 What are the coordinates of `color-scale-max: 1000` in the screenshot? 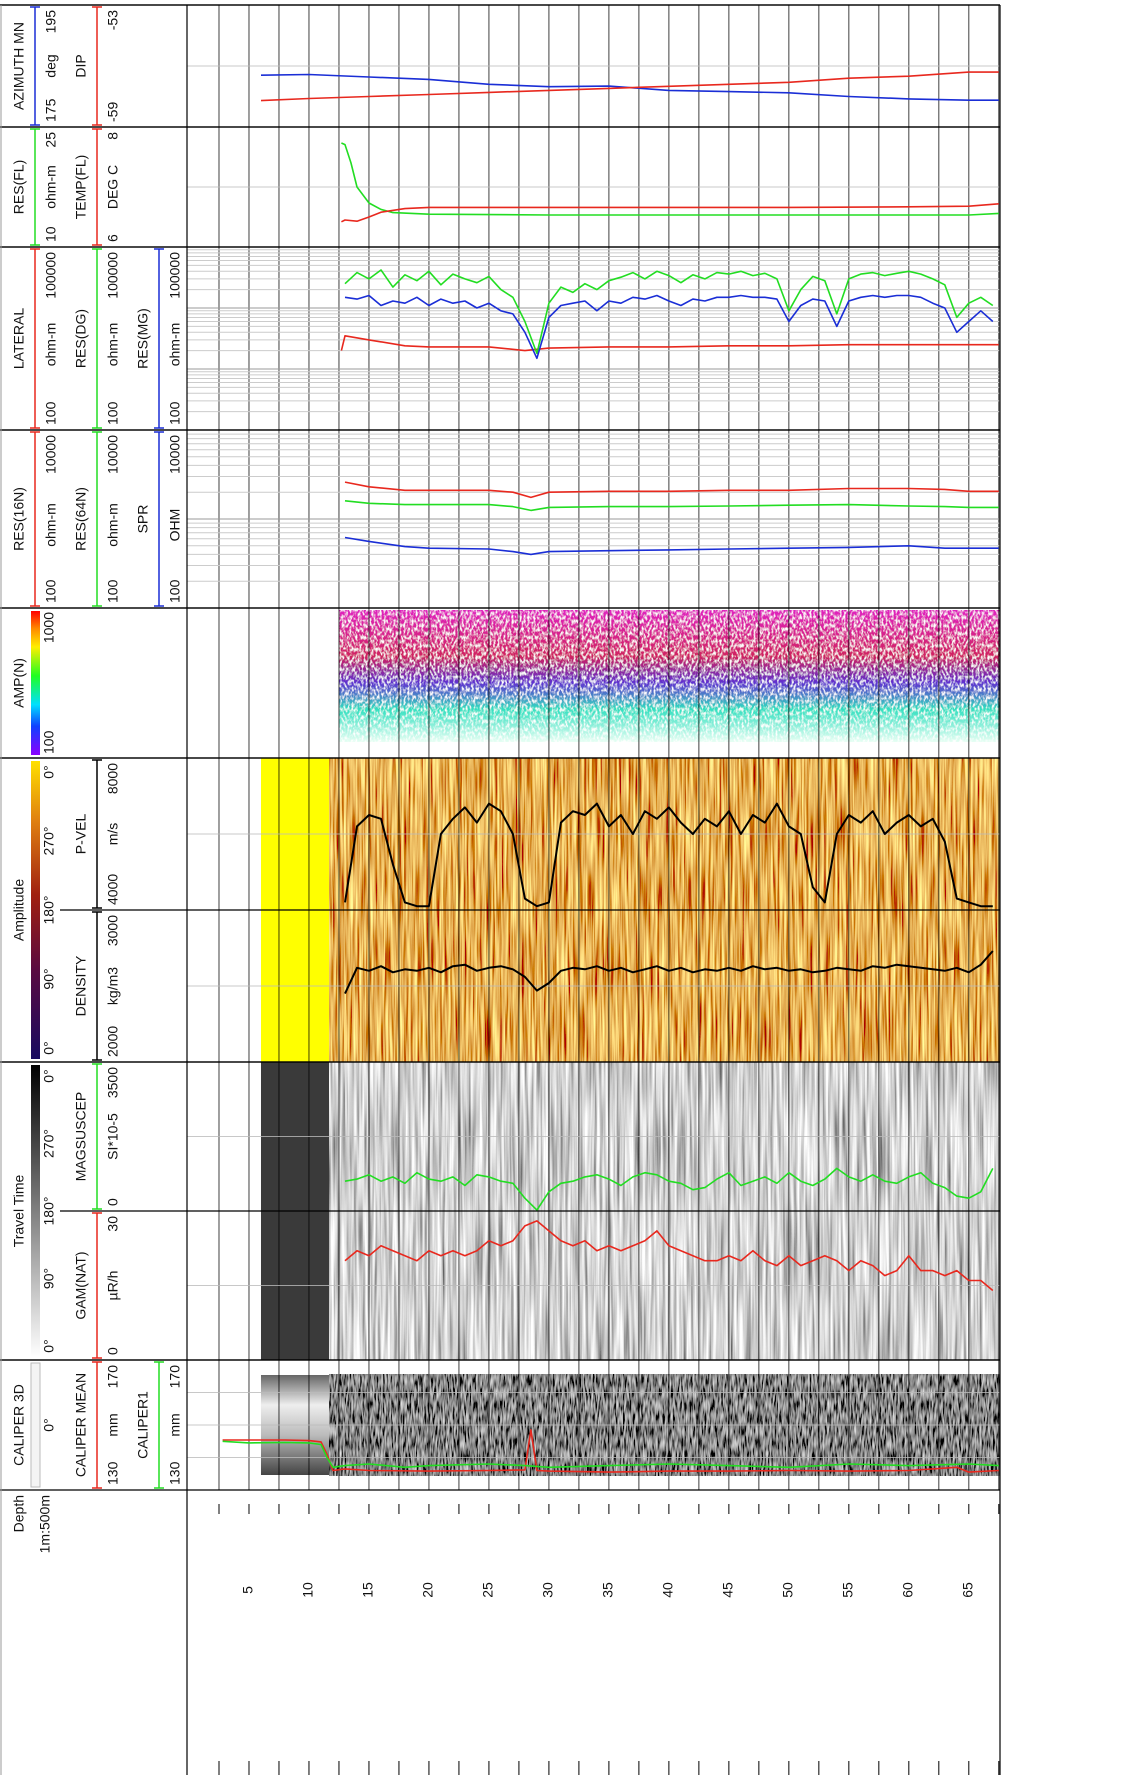 It's located at (49, 627).